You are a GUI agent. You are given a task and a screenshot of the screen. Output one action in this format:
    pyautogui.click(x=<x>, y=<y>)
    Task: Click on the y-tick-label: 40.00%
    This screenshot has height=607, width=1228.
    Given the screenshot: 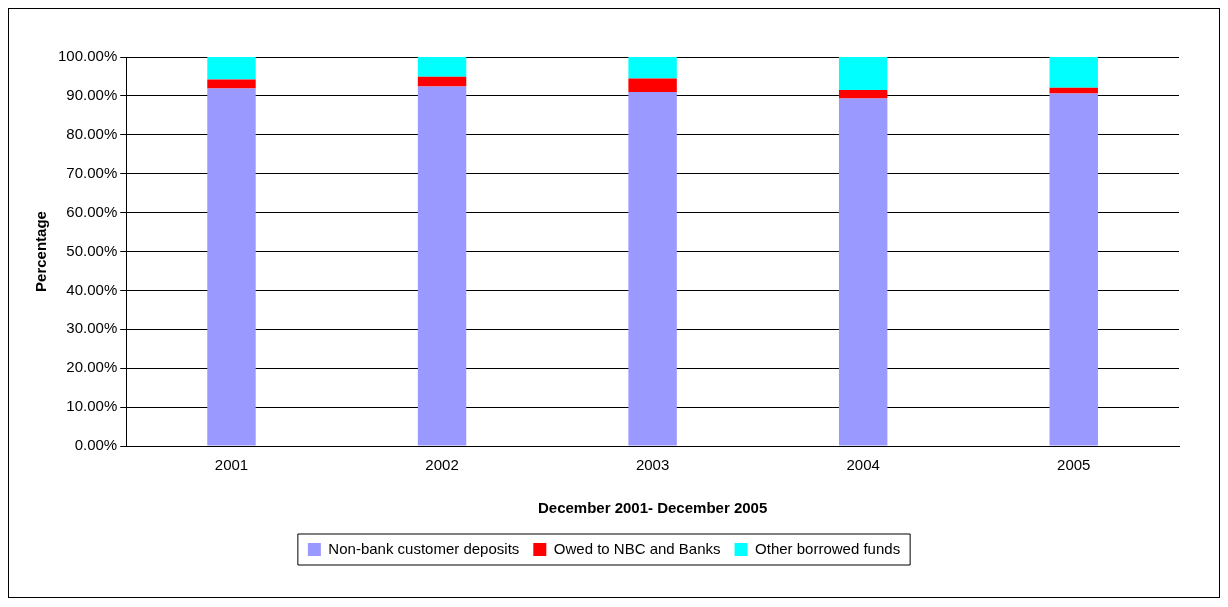 What is the action you would take?
    pyautogui.click(x=92, y=289)
    